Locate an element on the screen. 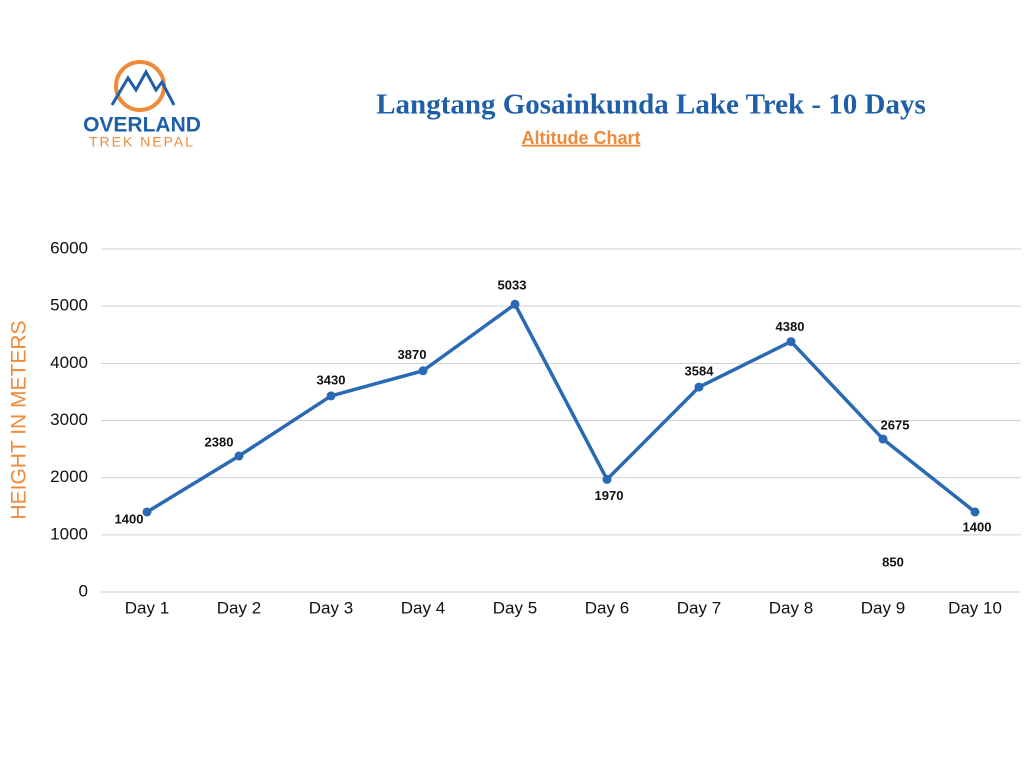 The width and height of the screenshot is (1024, 768). y-tick-label: 6000 is located at coordinates (69, 247).